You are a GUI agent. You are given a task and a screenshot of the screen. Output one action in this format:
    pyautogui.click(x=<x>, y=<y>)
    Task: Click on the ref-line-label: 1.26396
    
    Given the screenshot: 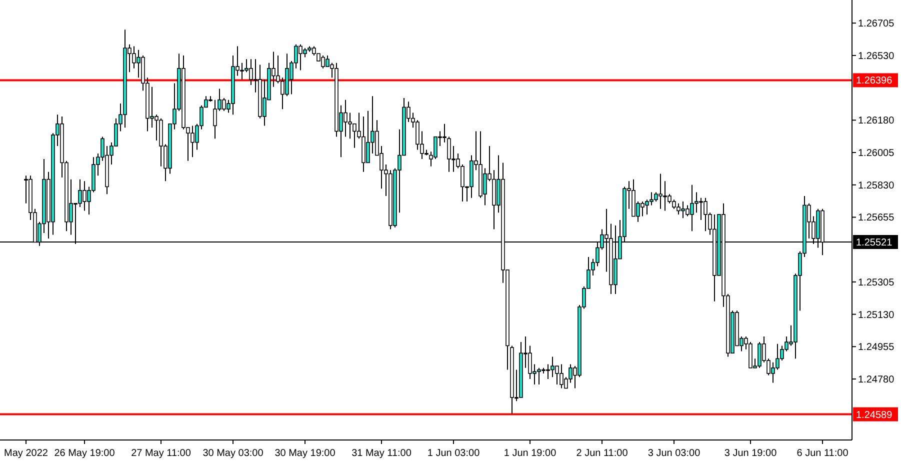 What is the action you would take?
    pyautogui.click(x=874, y=81)
    